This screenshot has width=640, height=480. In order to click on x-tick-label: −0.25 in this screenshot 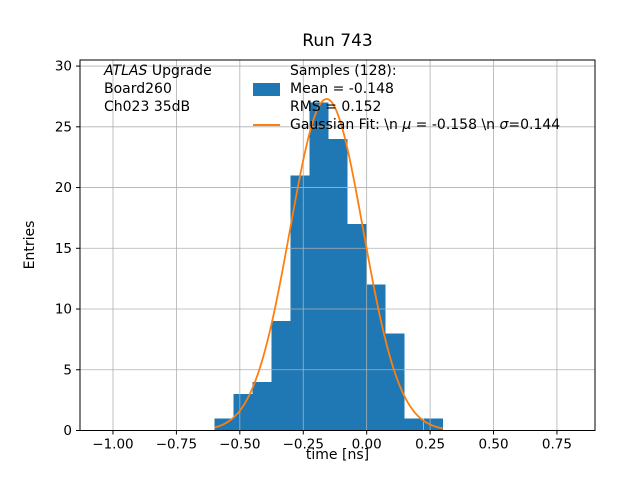, I will do `click(303, 445)`.